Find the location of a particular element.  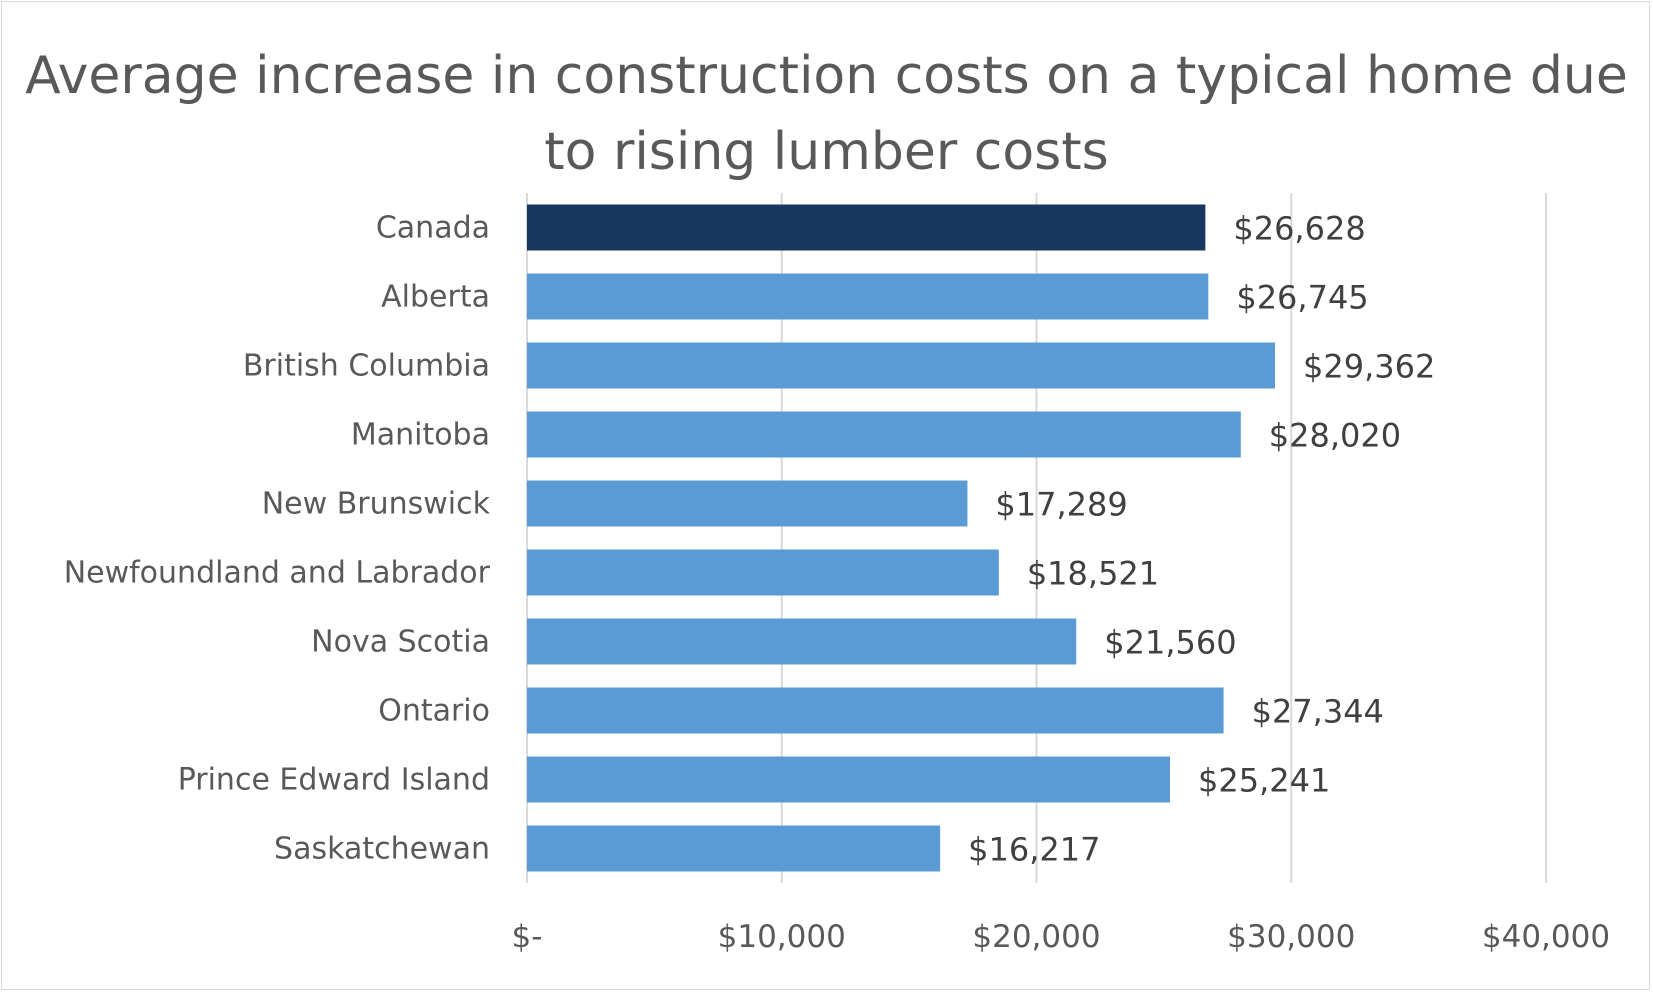

data-label: $25,241 is located at coordinates (1264, 781).